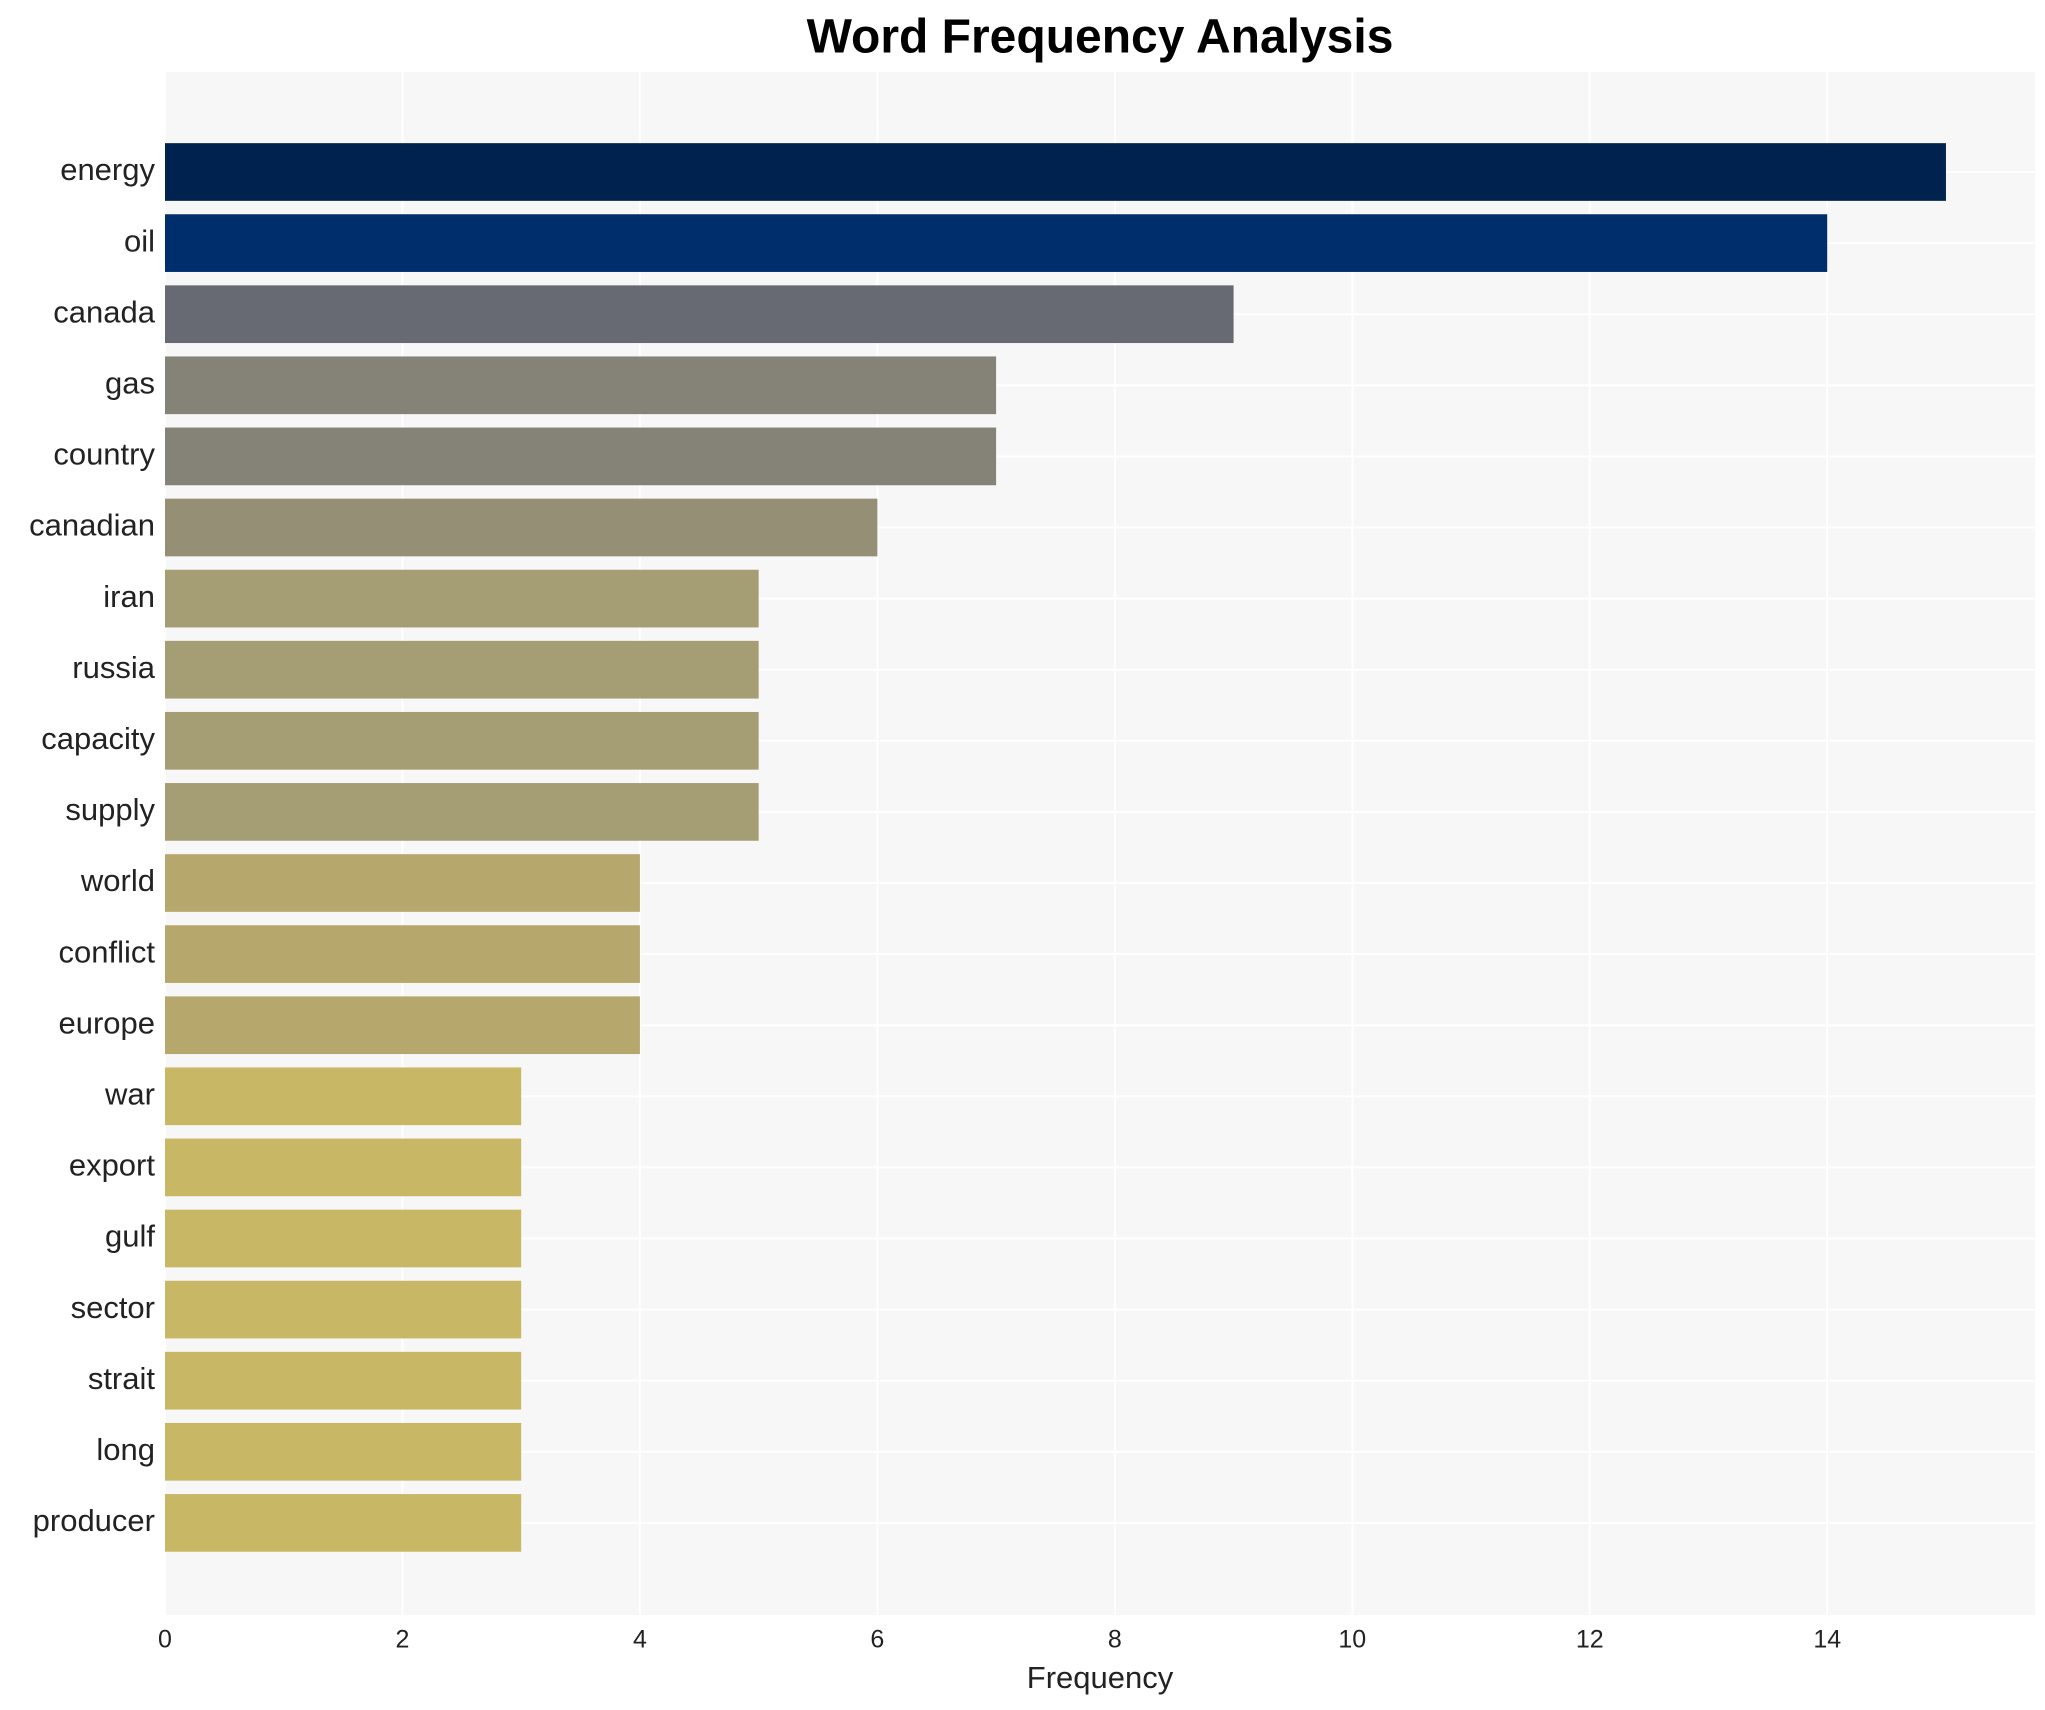  Describe the element at coordinates (92, 525) in the screenshot. I see `y-tick-label: canadian` at that location.